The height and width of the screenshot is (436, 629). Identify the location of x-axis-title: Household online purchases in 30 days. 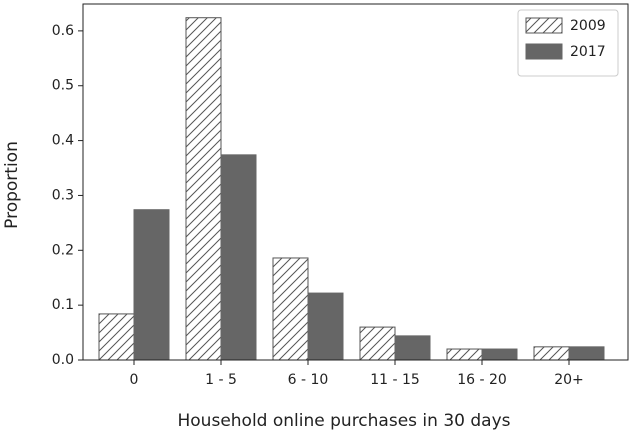
(344, 421).